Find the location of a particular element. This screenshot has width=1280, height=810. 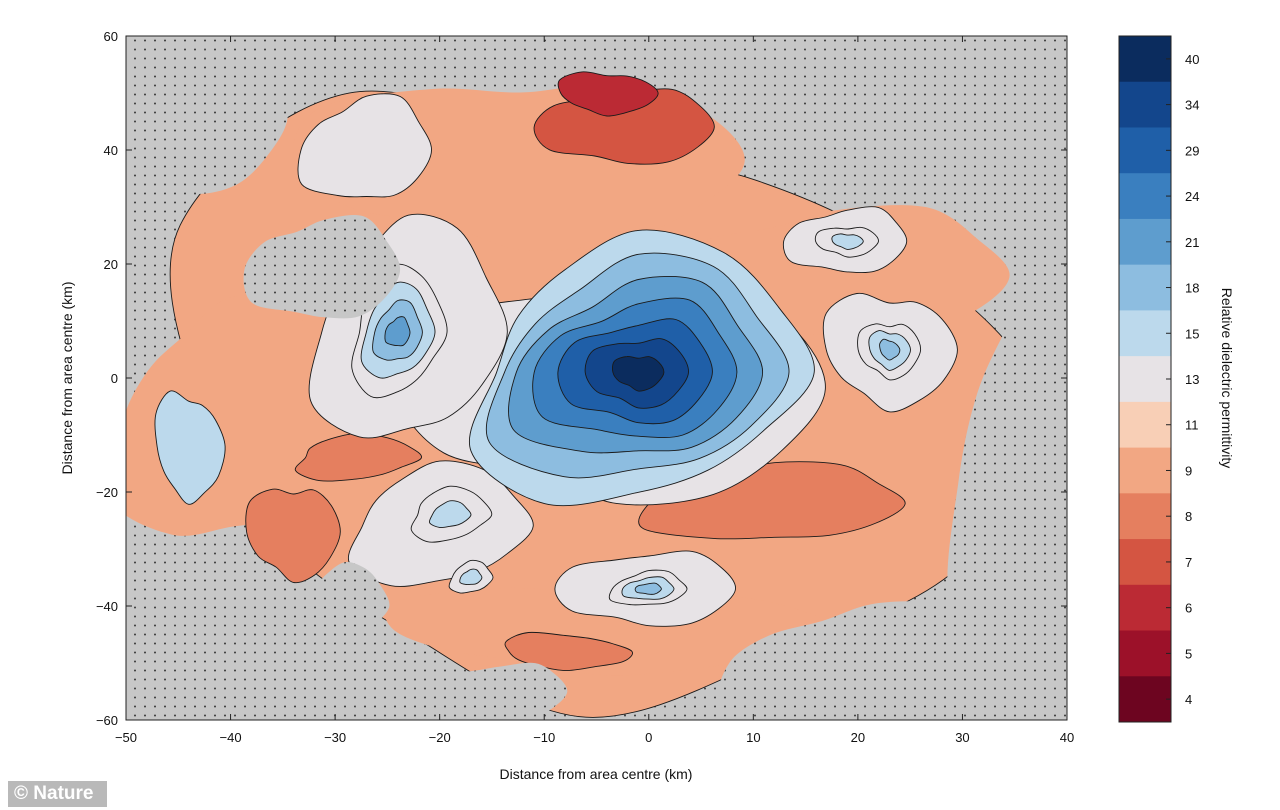

colorbar-tick-label: 18 is located at coordinates (1192, 288).